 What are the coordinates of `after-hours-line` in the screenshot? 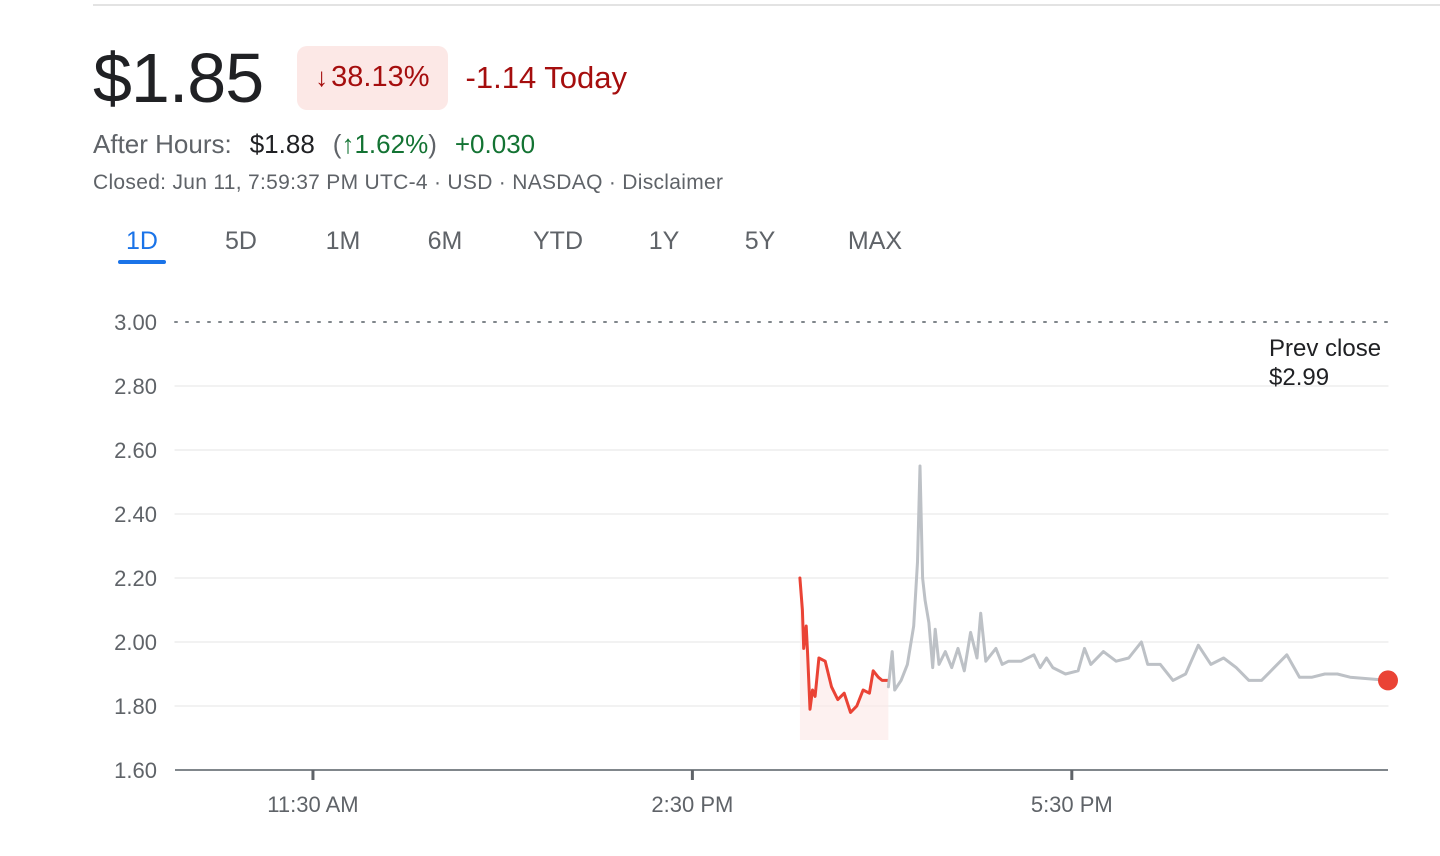 It's located at (1138, 578).